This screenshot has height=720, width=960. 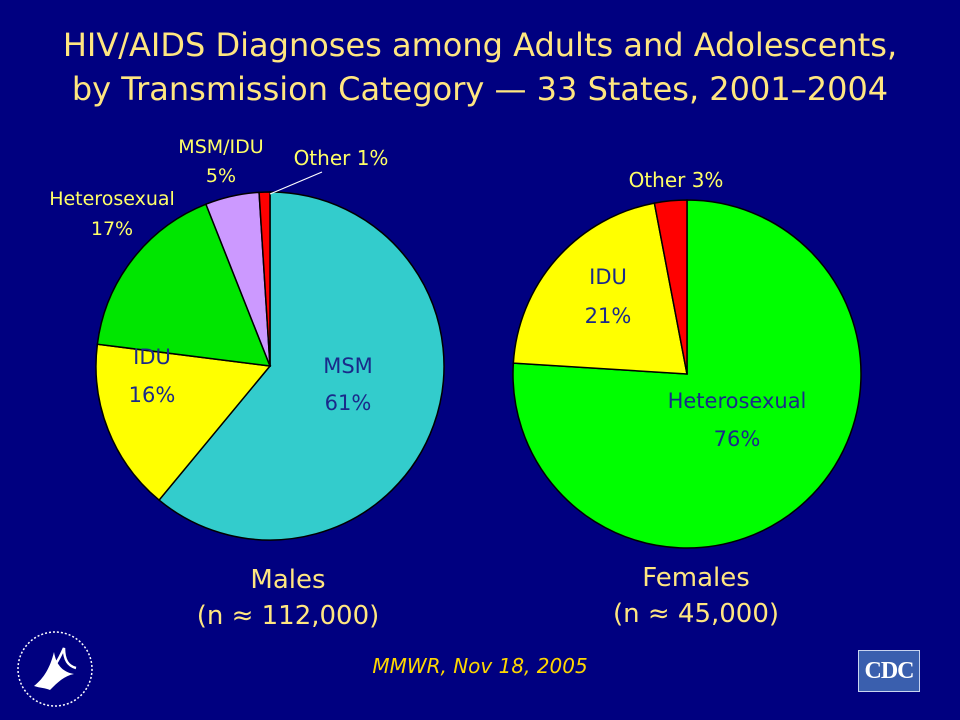 I want to click on male-slice-other, so click(x=264, y=279).